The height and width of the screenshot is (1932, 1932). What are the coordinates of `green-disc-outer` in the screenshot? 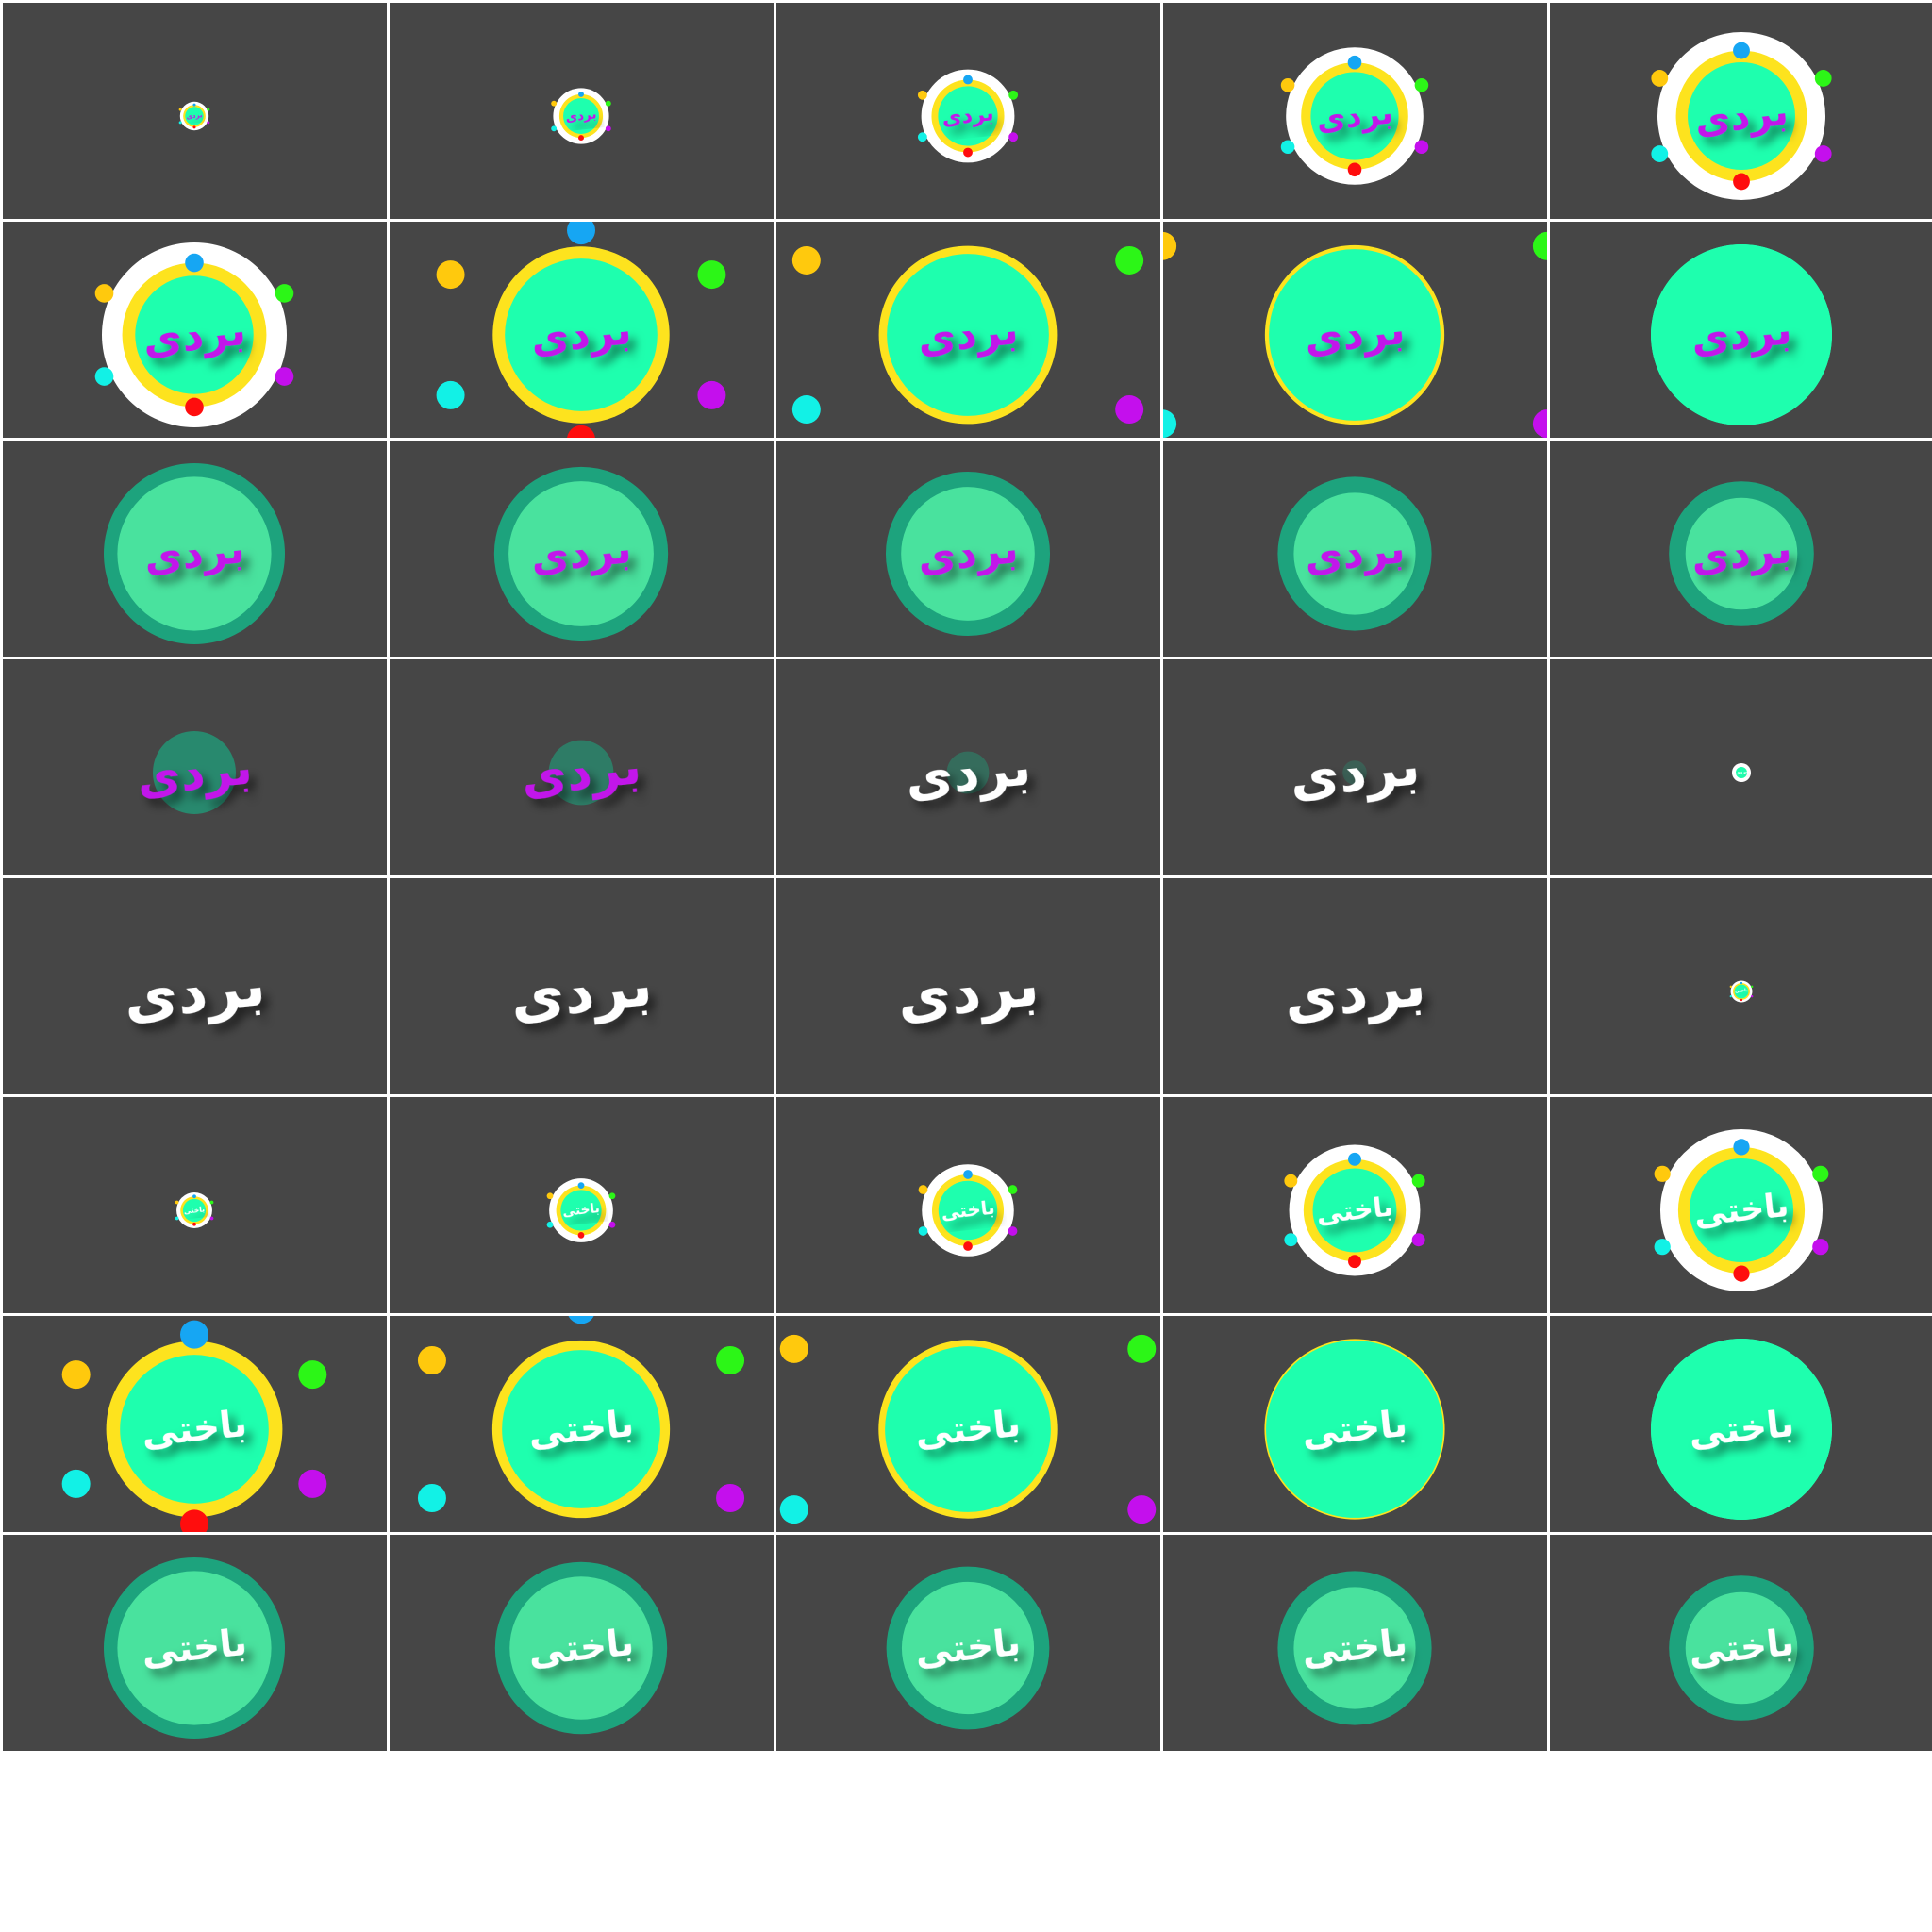 It's located at (968, 773).